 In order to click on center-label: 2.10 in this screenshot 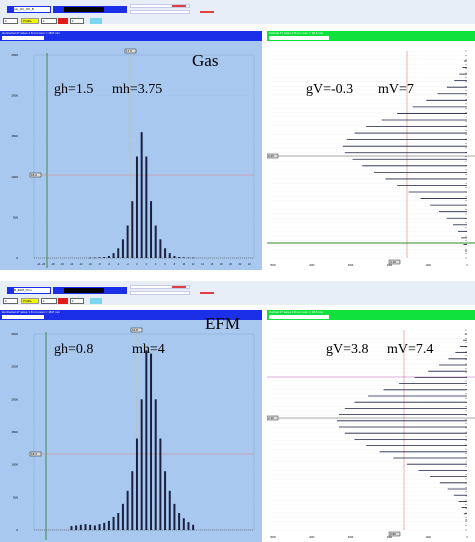, I will do `click(271, 418)`.